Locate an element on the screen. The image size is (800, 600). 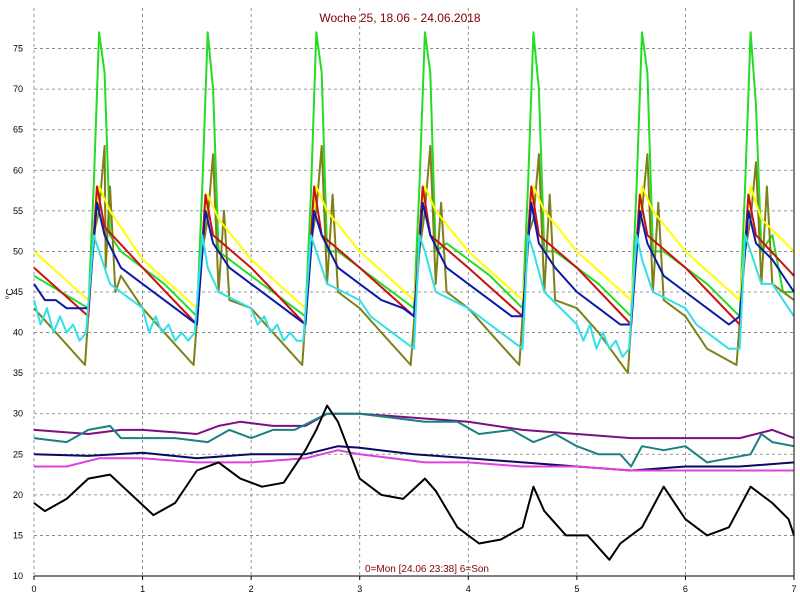
series-line-magenta is located at coordinates (414, 460).